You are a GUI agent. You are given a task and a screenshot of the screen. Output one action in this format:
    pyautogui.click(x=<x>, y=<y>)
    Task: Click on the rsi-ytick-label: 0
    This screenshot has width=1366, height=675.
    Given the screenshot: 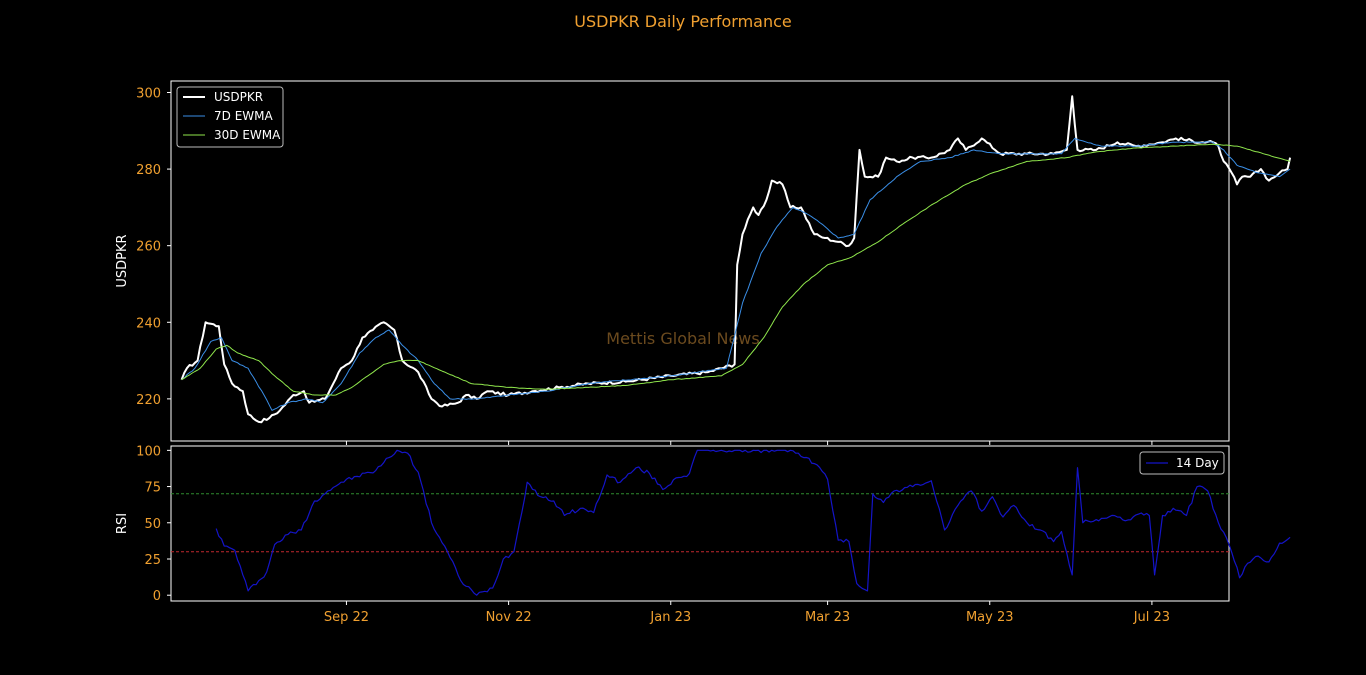 What is the action you would take?
    pyautogui.click(x=157, y=596)
    